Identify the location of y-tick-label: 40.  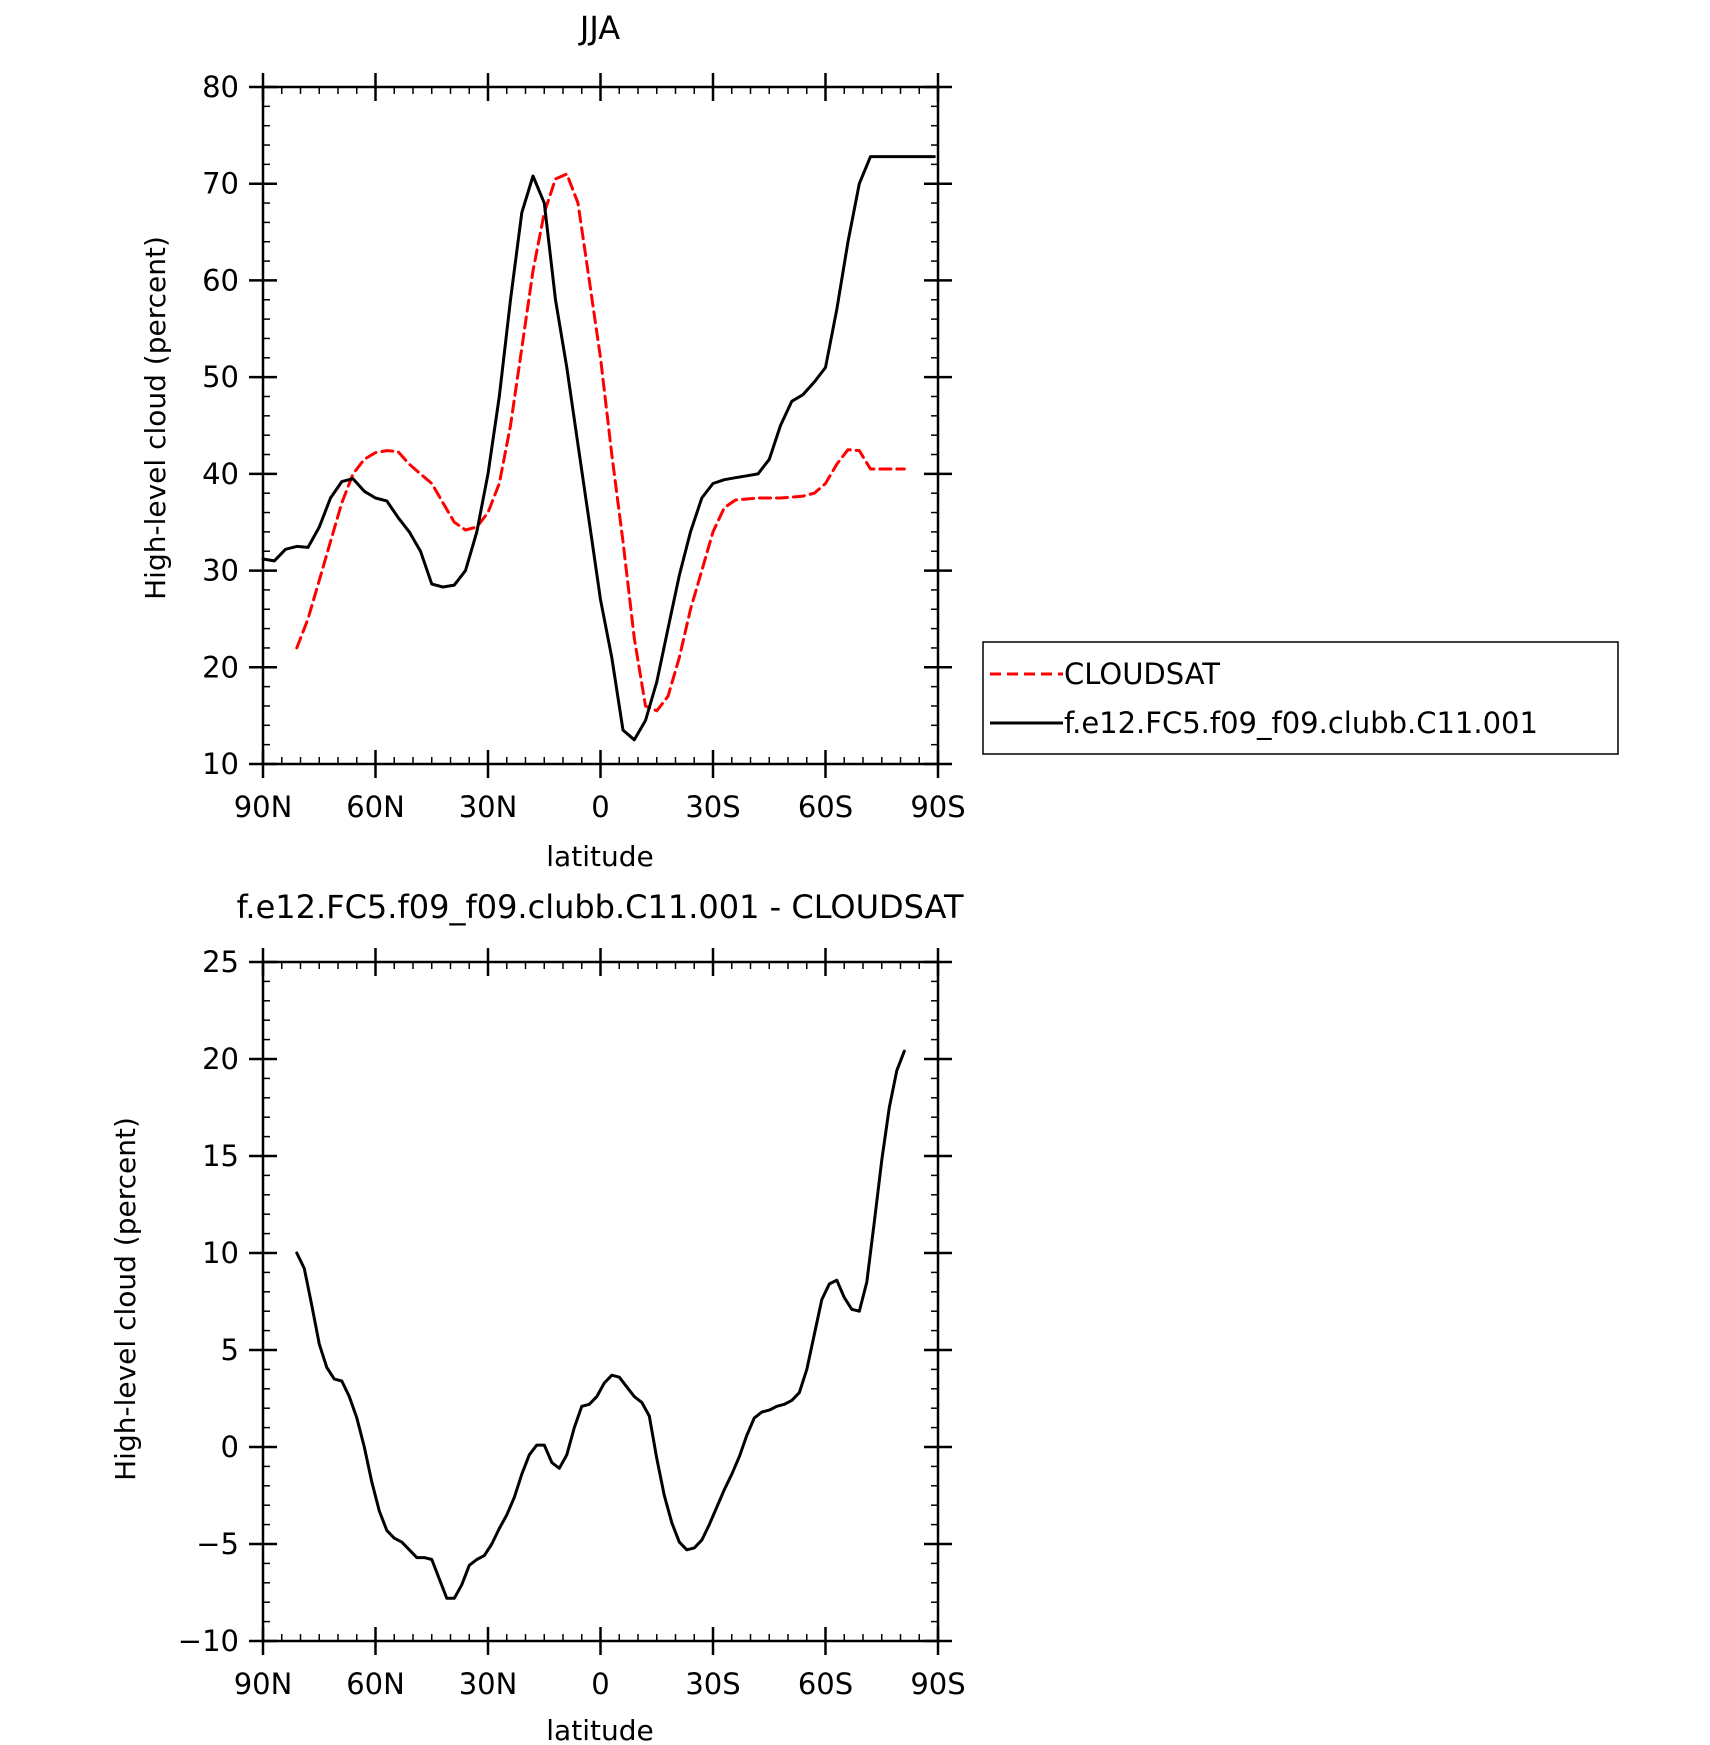
(220, 474).